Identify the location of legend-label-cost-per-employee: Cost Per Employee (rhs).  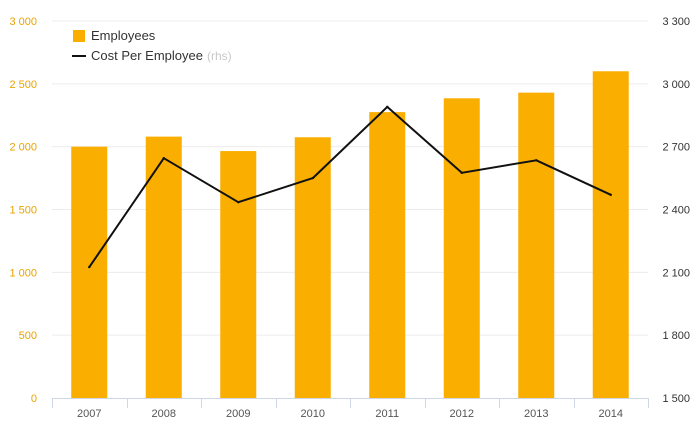
(161, 55).